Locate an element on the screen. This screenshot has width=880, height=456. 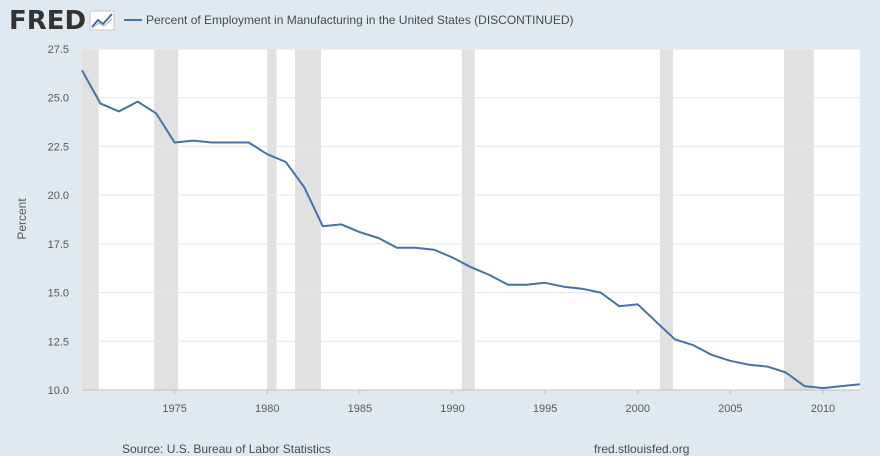
y-tick-label: 12.5 is located at coordinates (58, 342).